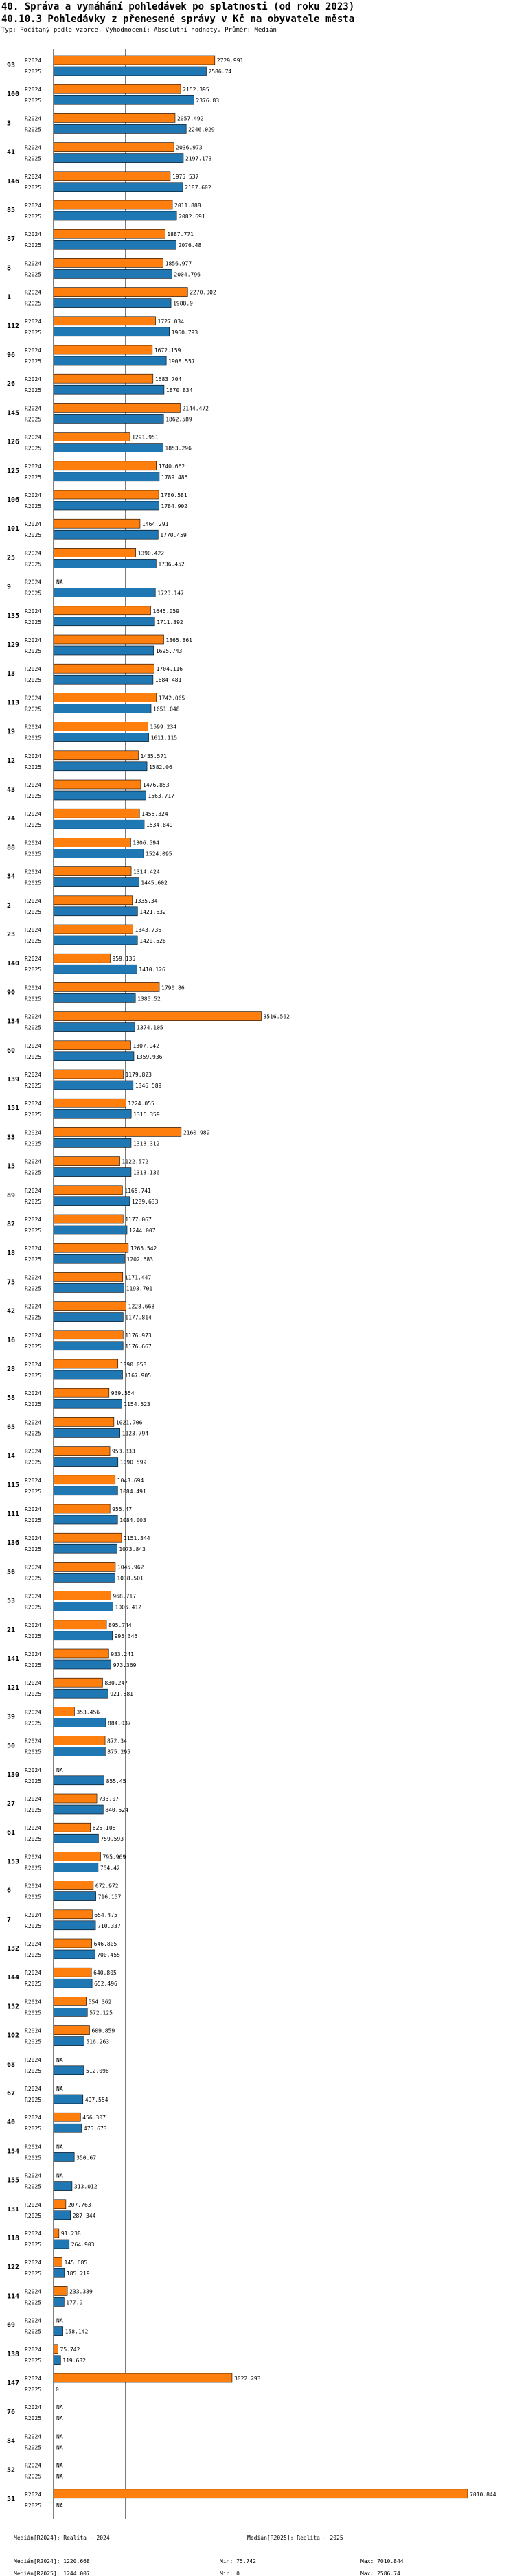 Image resolution: width=515 pixels, height=2576 pixels. Describe the element at coordinates (174, 506) in the screenshot. I see `value-label: 1784.902` at that location.